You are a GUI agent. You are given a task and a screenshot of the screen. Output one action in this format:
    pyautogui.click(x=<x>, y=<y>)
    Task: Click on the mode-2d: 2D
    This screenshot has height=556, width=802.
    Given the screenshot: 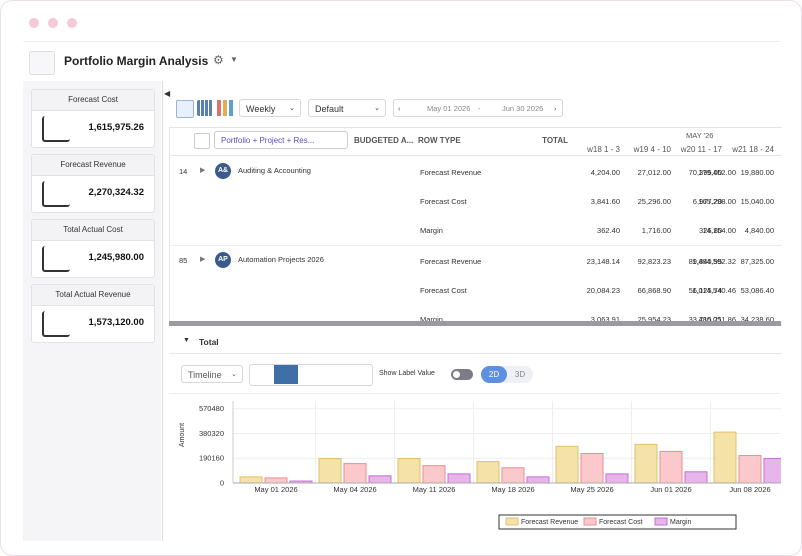 What is the action you would take?
    pyautogui.click(x=494, y=374)
    